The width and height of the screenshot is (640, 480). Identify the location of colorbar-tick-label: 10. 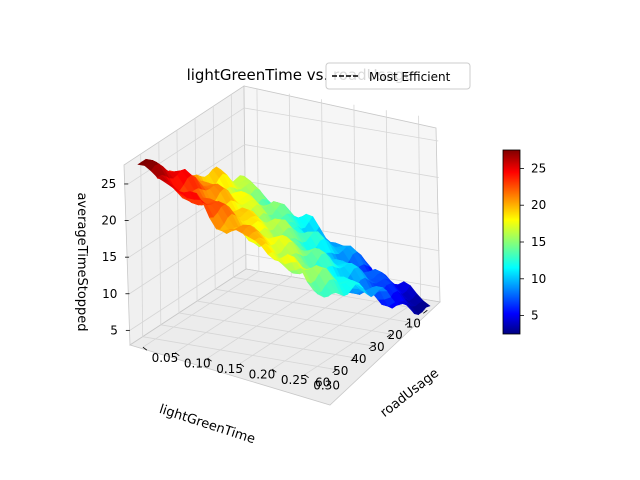
(538, 279).